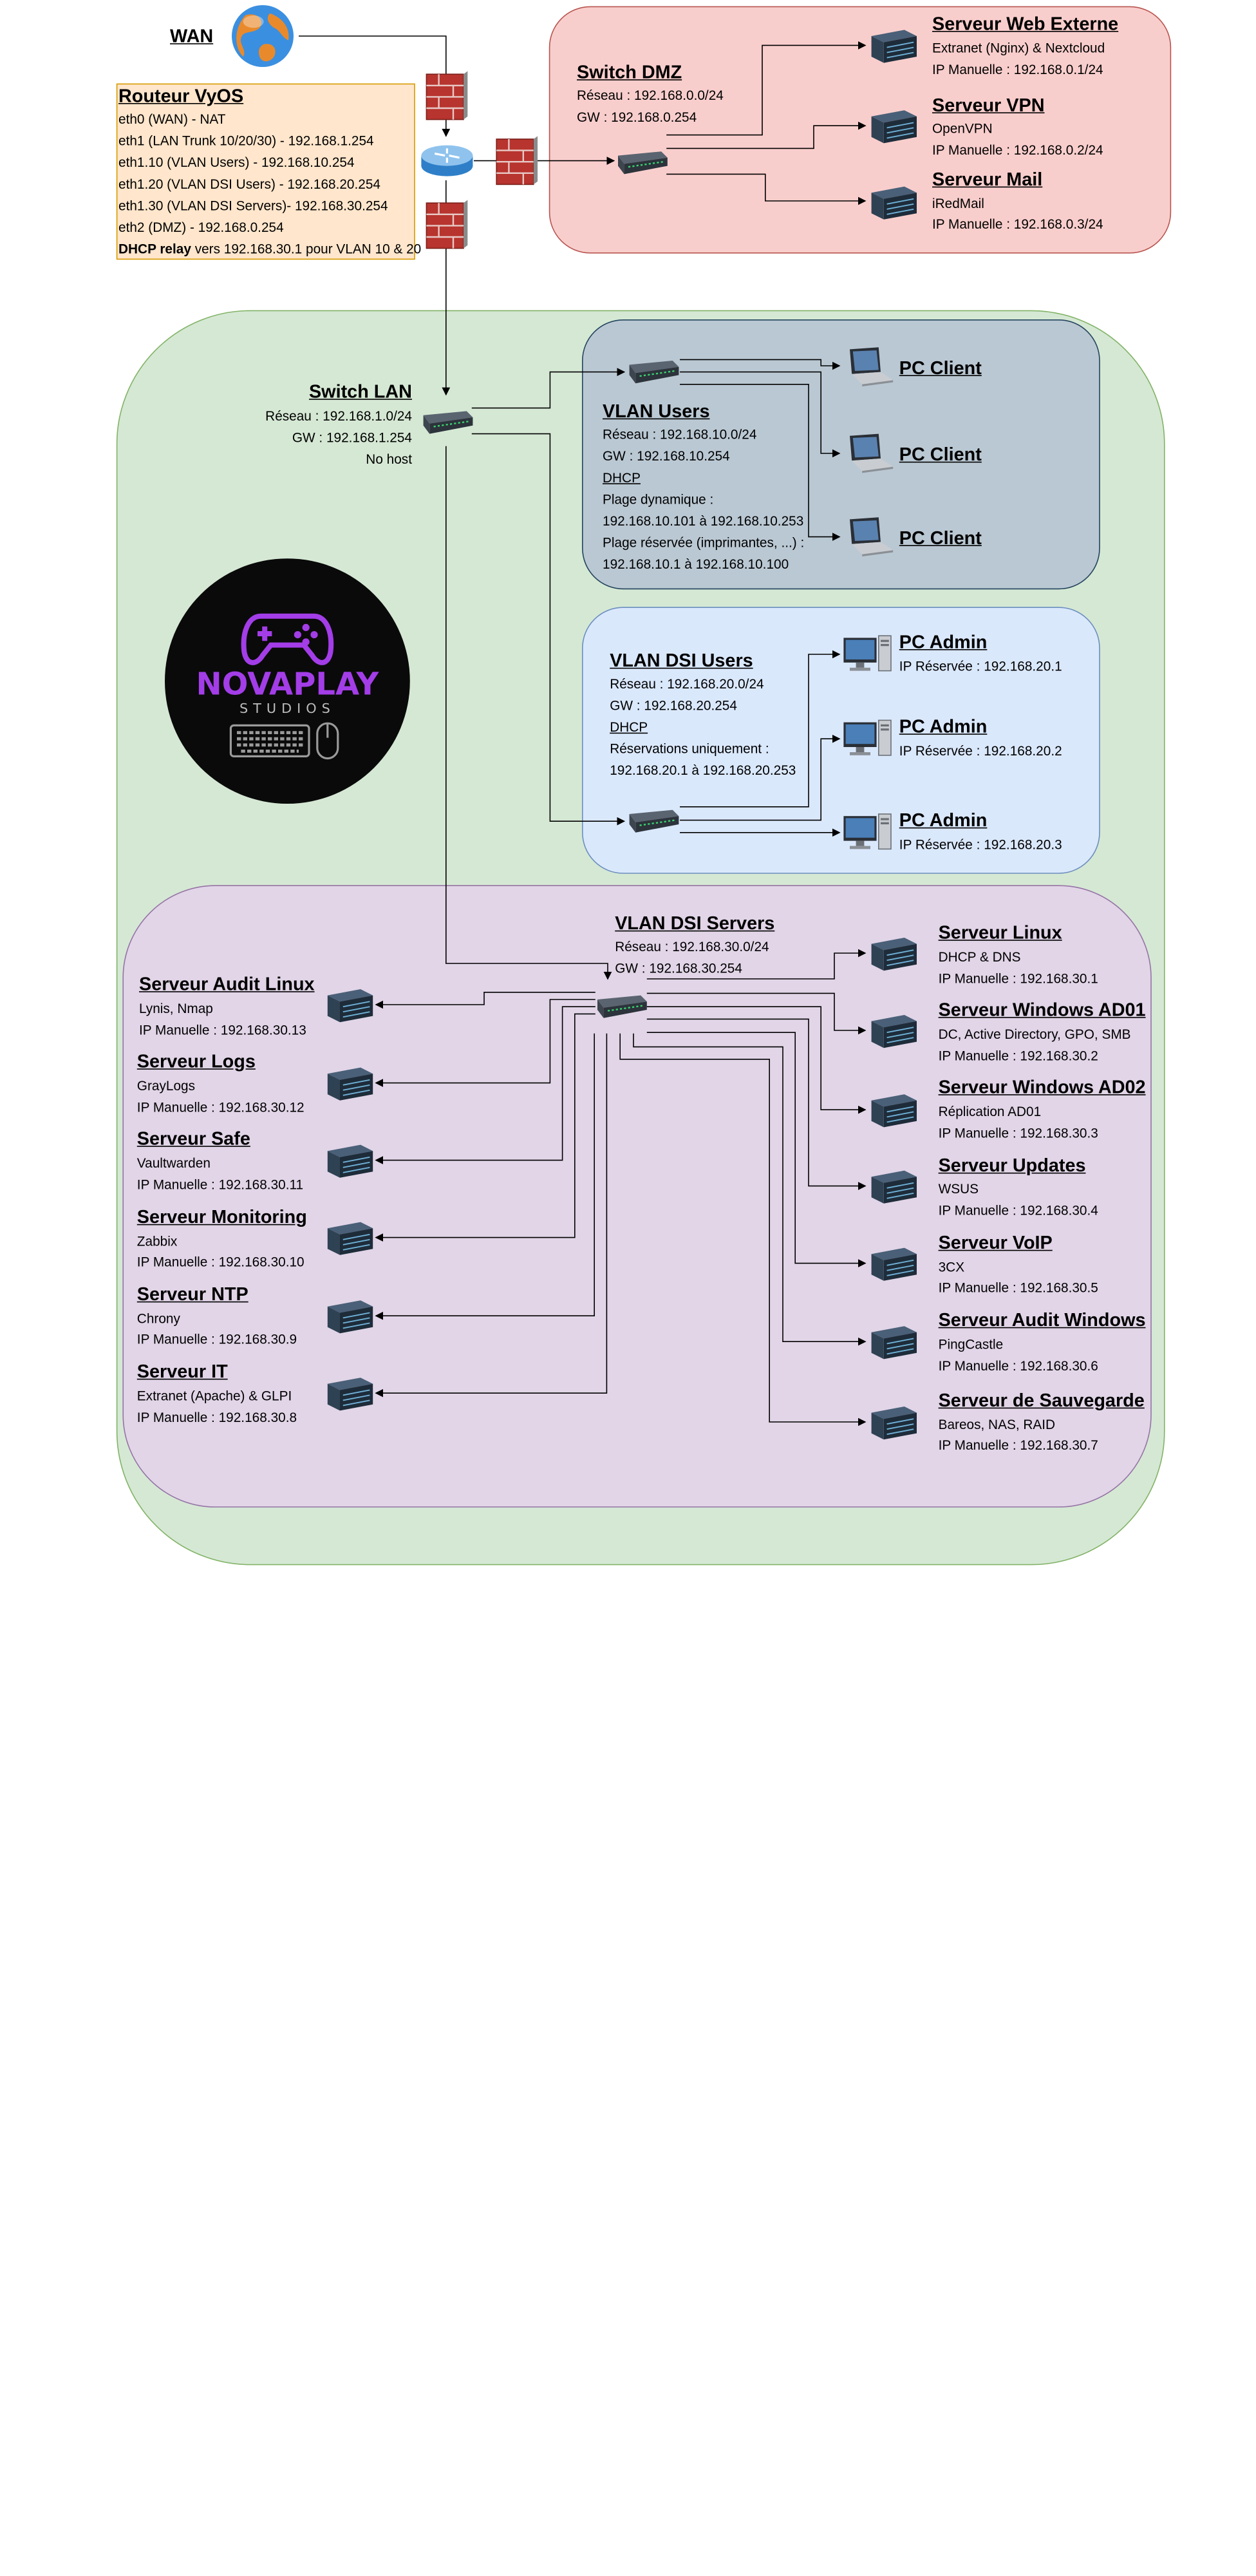  Describe the element at coordinates (220, 1185) in the screenshot. I see `server-ip: IP Manuelle : 192.168.30.11` at that location.